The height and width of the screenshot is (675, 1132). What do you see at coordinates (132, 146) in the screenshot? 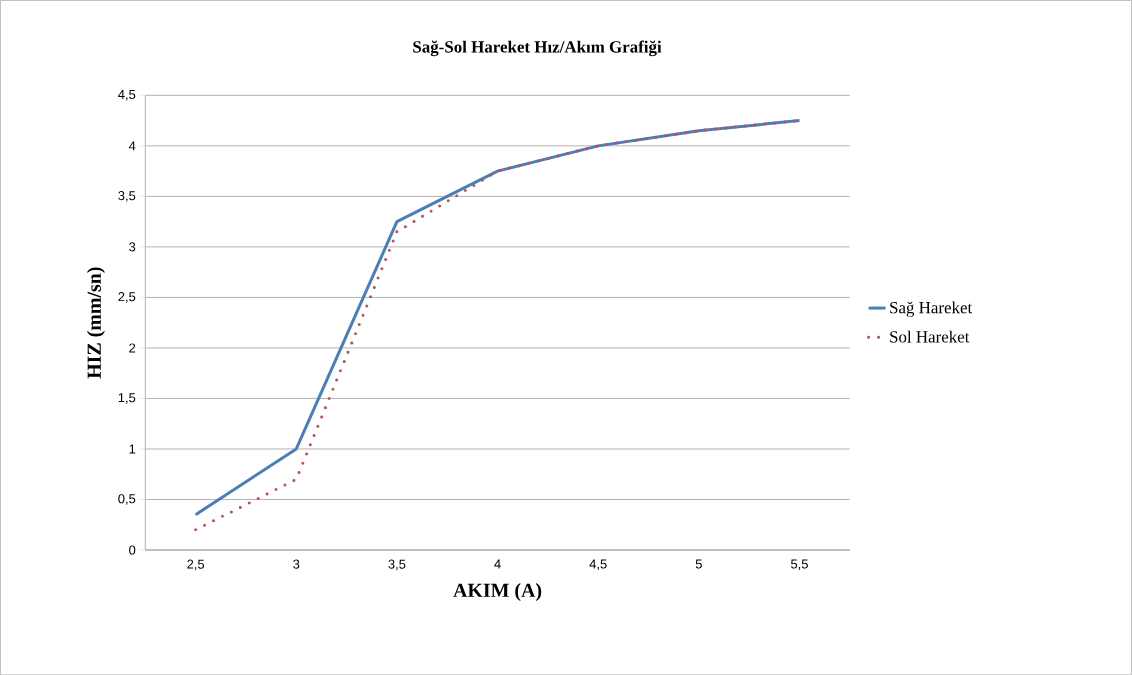
I see `y-tick-label: 4` at bounding box center [132, 146].